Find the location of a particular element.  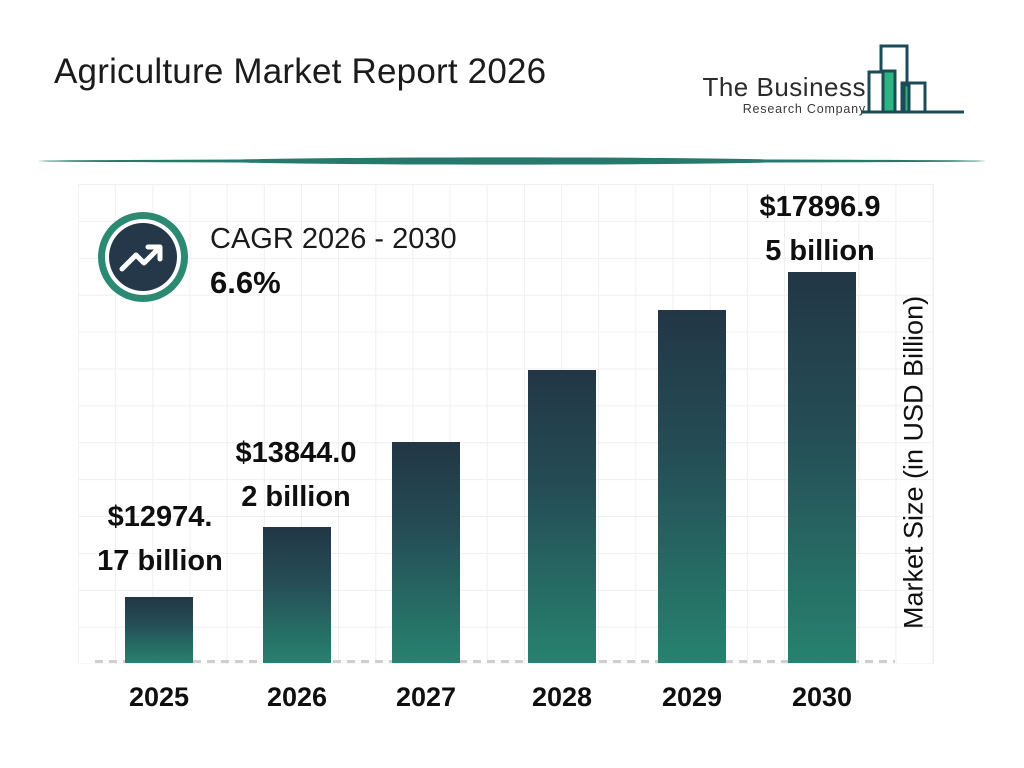

bar-2026 is located at coordinates (297, 595).